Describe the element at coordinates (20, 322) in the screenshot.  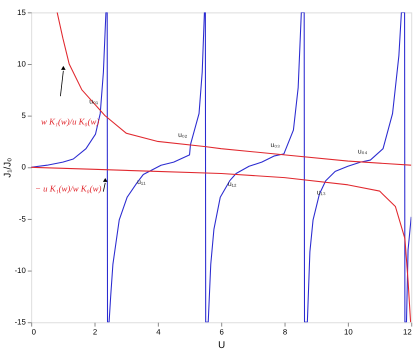
I see `y-tick-label: -15` at that location.